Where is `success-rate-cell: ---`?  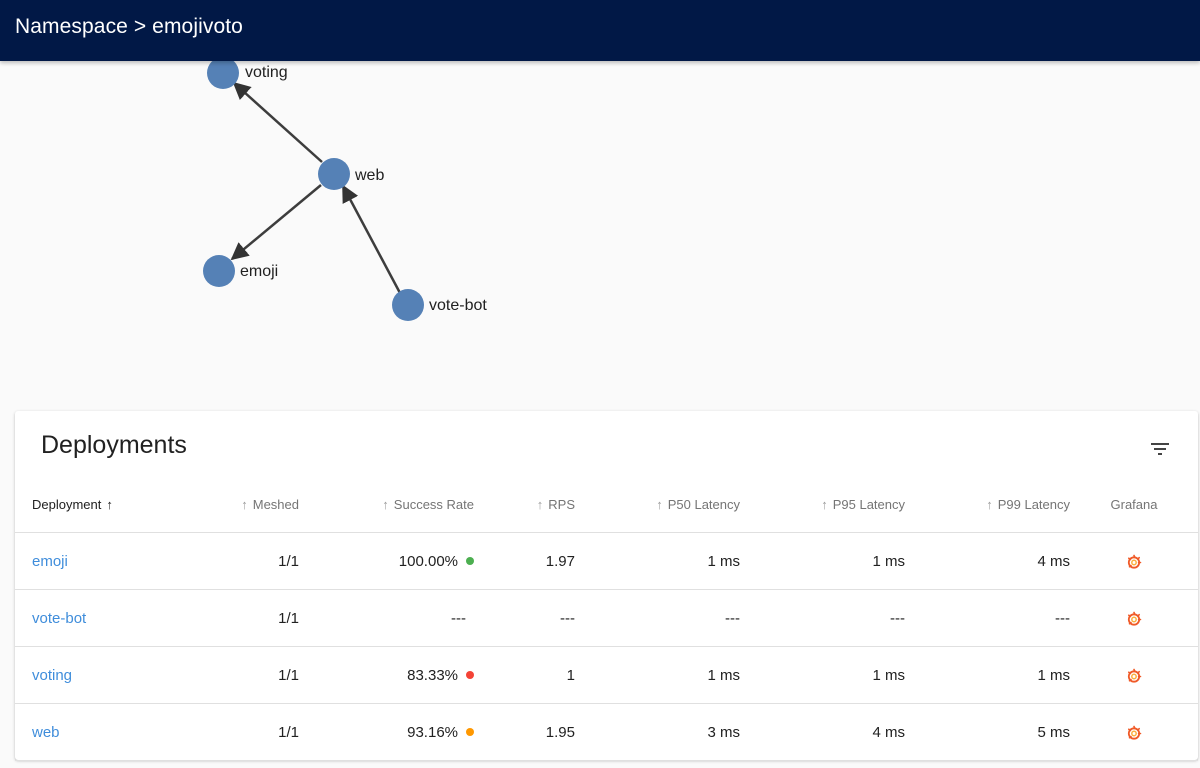 success-rate-cell: --- is located at coordinates (386, 618).